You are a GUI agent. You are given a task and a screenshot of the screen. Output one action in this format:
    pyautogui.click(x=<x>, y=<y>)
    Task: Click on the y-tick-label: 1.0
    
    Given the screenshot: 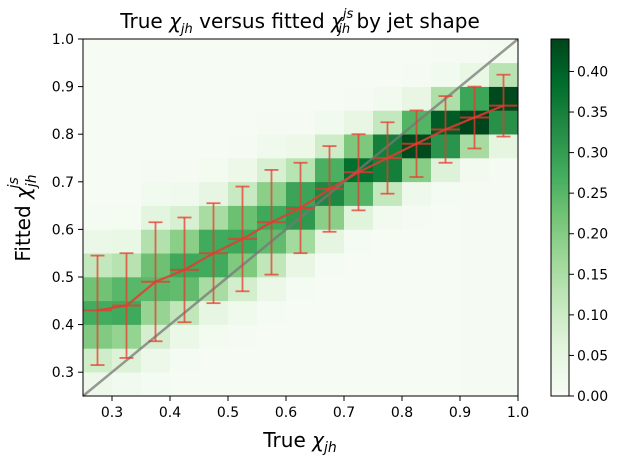 What is the action you would take?
    pyautogui.click(x=63, y=40)
    